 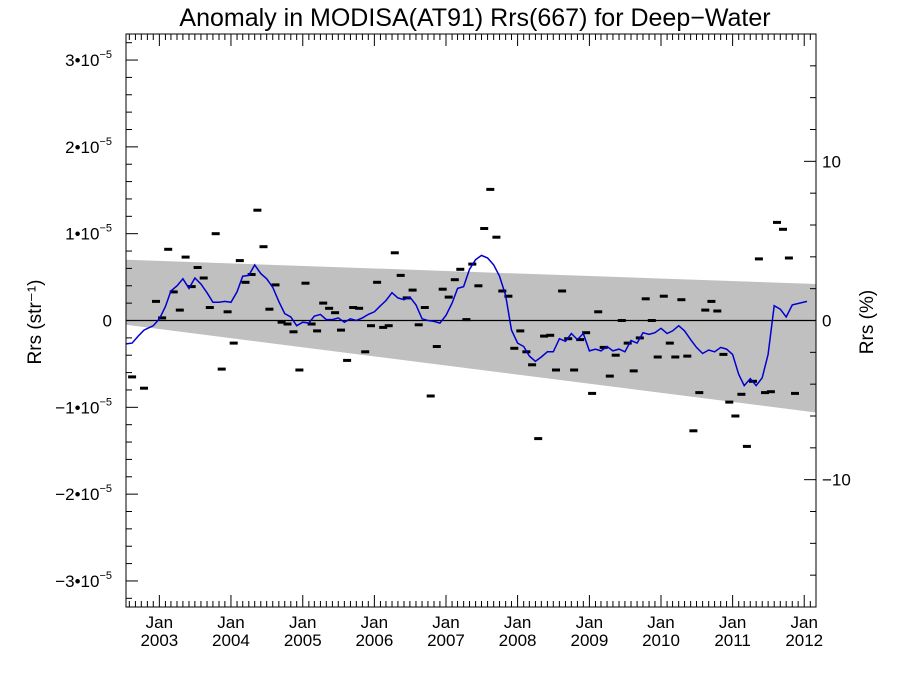 I want to click on y-tick-label-left: −2•10−5, so click(x=83, y=493).